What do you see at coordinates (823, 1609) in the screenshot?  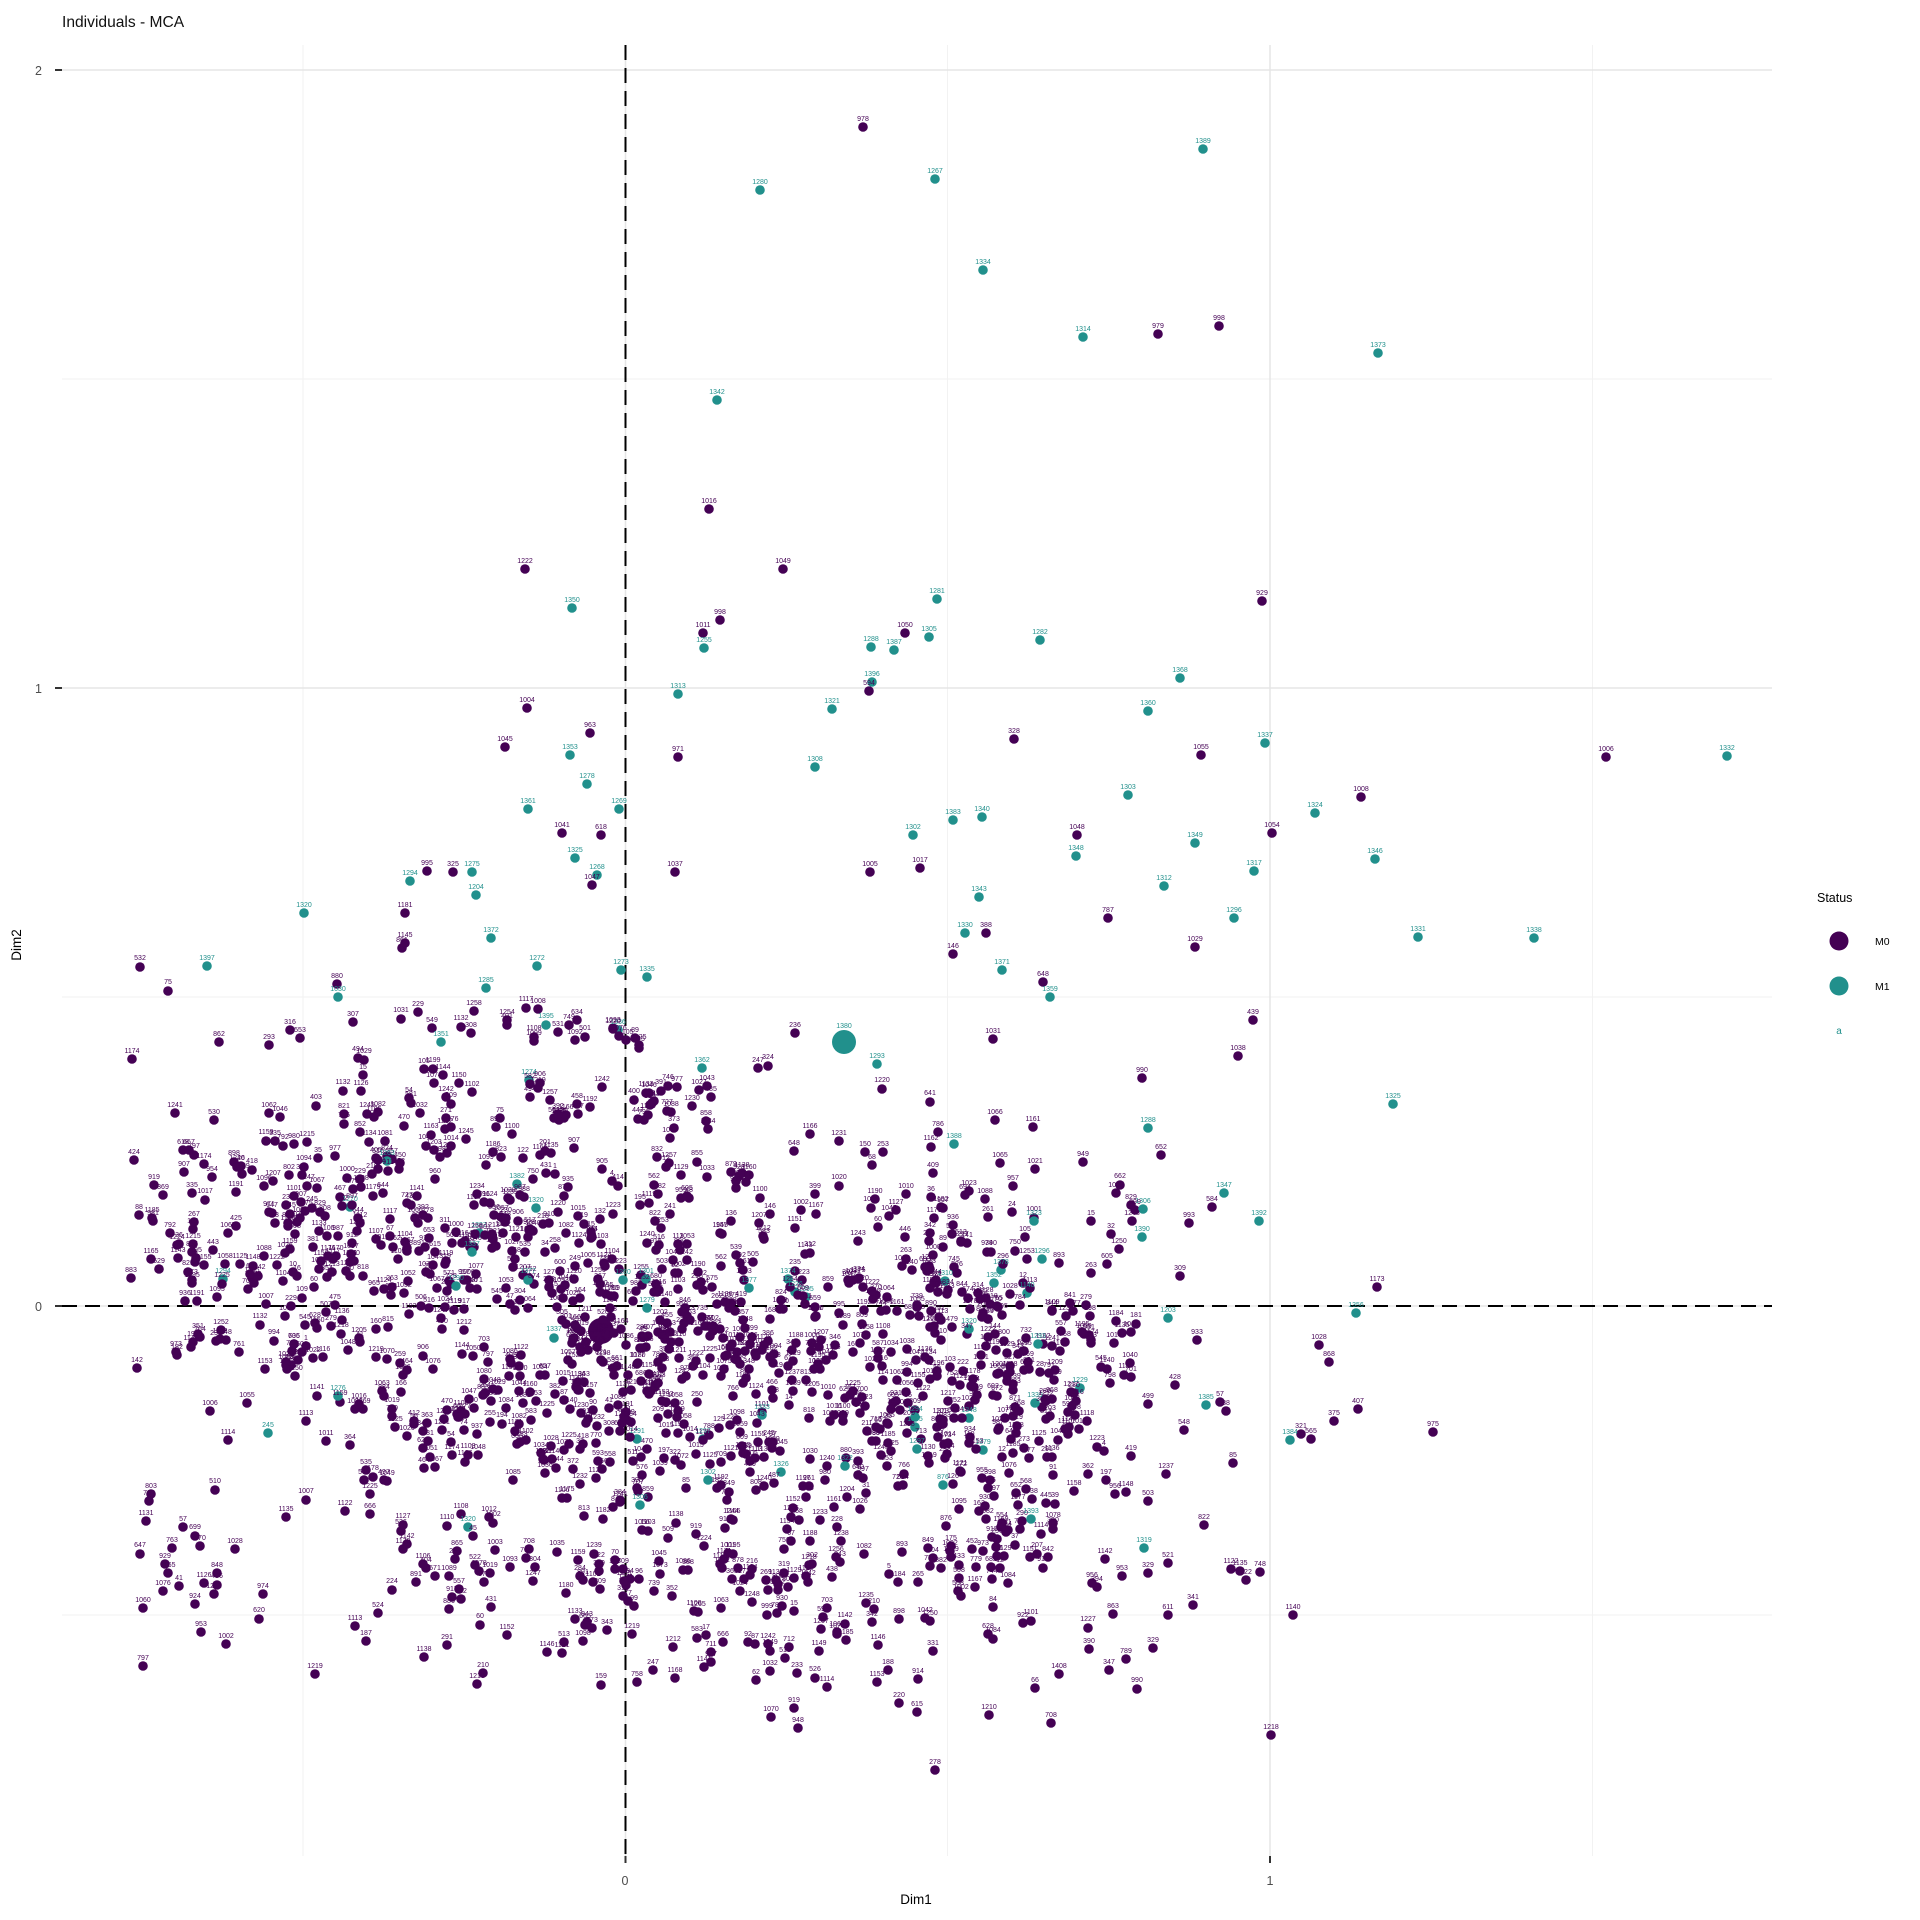 I see `svg-text: 598` at bounding box center [823, 1609].